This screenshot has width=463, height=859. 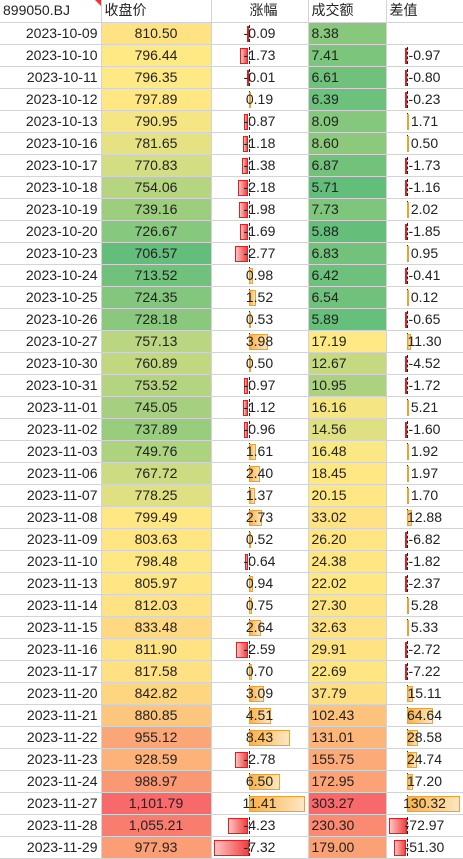 I want to click on close-cell: 706.57, so click(x=156, y=253).